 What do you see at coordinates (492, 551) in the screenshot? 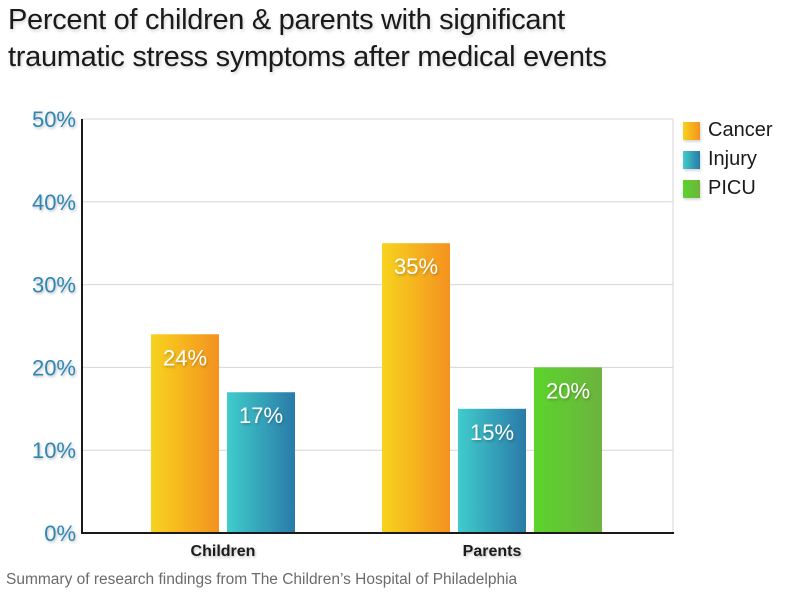
I see `x-tick-label: Parents` at bounding box center [492, 551].